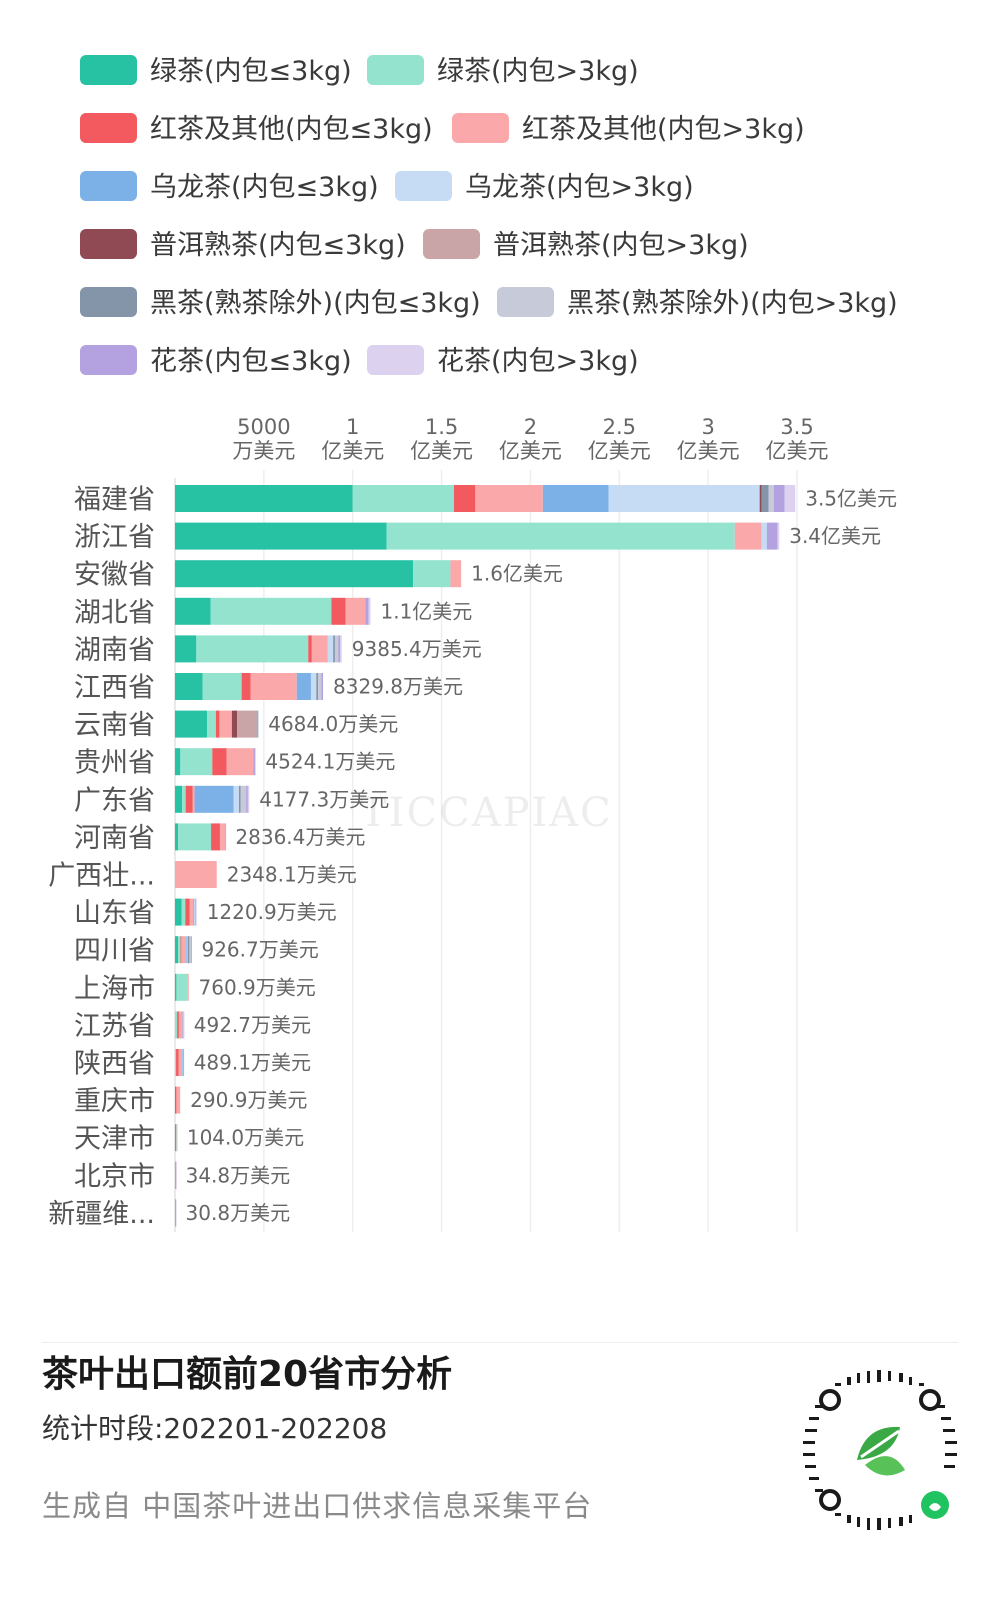  Describe the element at coordinates (486, 813) in the screenshot. I see `watermark-text: TICCAPIAC` at that location.